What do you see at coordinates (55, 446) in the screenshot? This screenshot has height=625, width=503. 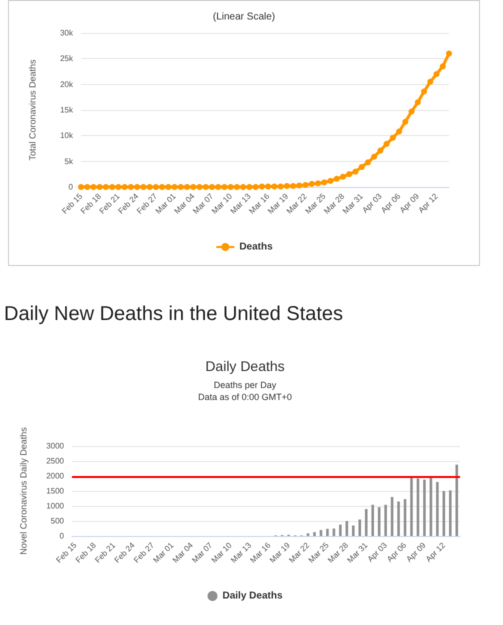 I see `y-tick-label: 3000` at bounding box center [55, 446].